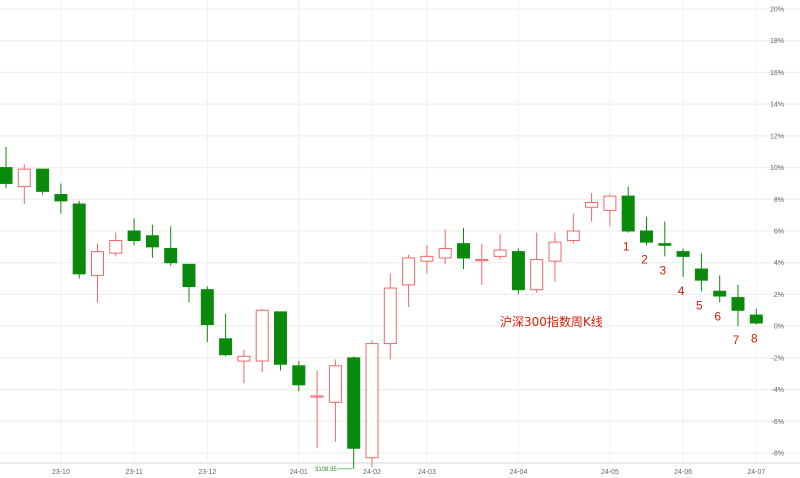 Image resolution: width=800 pixels, height=478 pixels. What do you see at coordinates (551, 321) in the screenshot?
I see `series-label: 沪深300指数周K线` at bounding box center [551, 321].